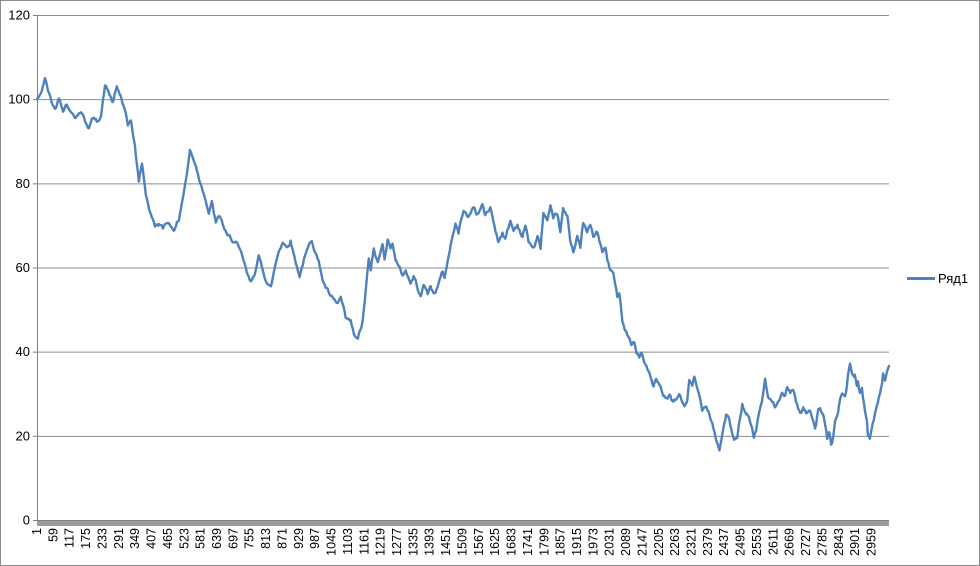 Image resolution: width=980 pixels, height=566 pixels. What do you see at coordinates (822, 542) in the screenshot?
I see `x-axis-label-2785: 2785` at bounding box center [822, 542].